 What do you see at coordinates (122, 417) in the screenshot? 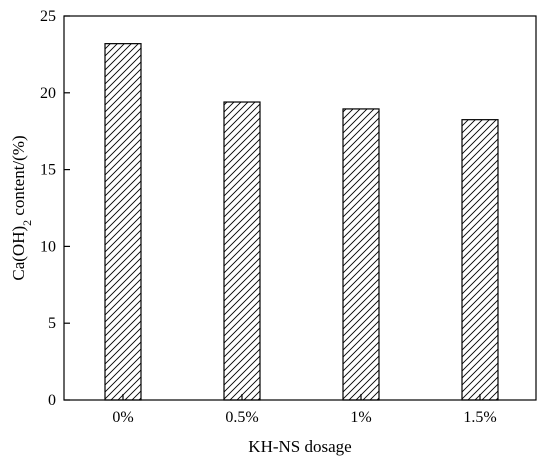
I see `x-tick-label: 0%` at bounding box center [122, 417].